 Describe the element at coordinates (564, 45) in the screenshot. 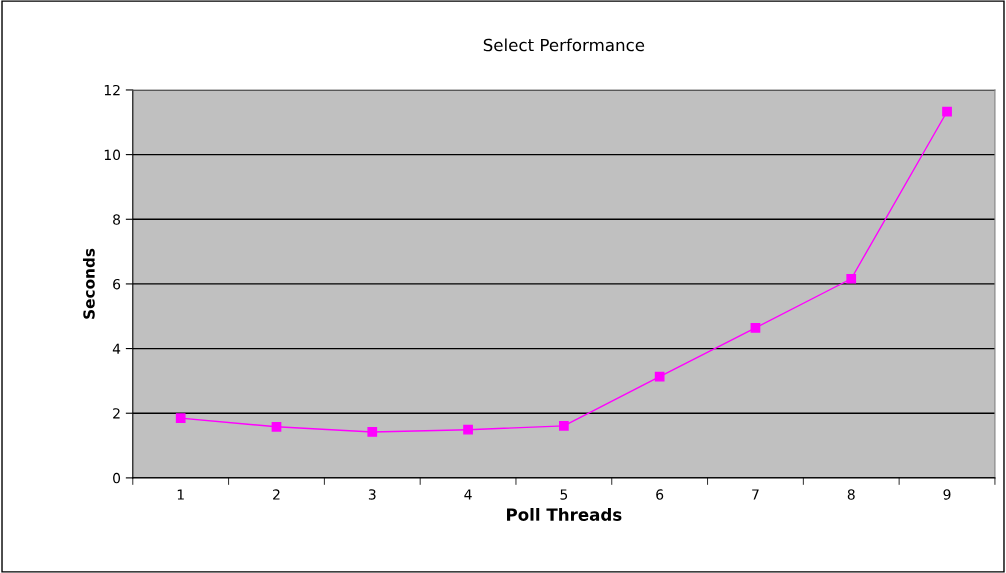

I see `chart-title: Select Performance` at that location.